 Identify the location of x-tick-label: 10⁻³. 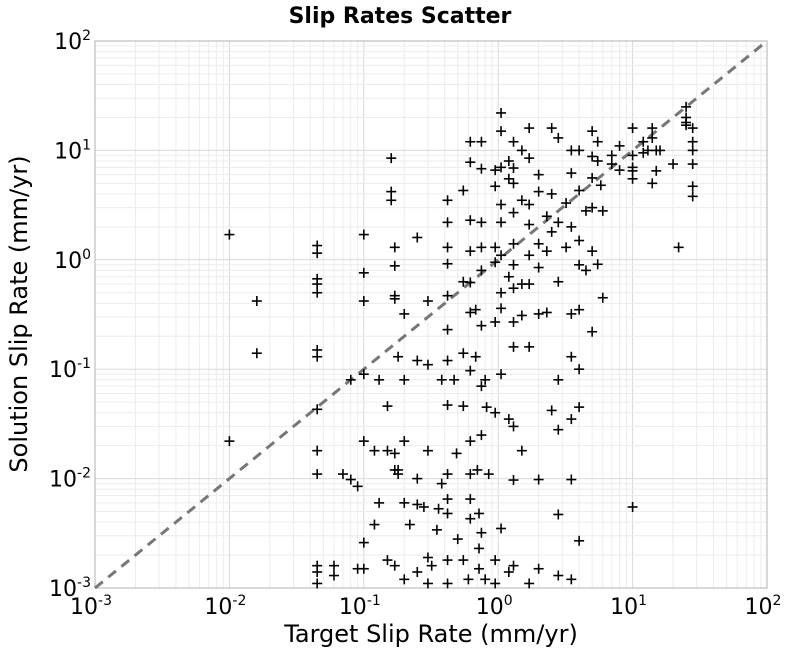
(91, 606).